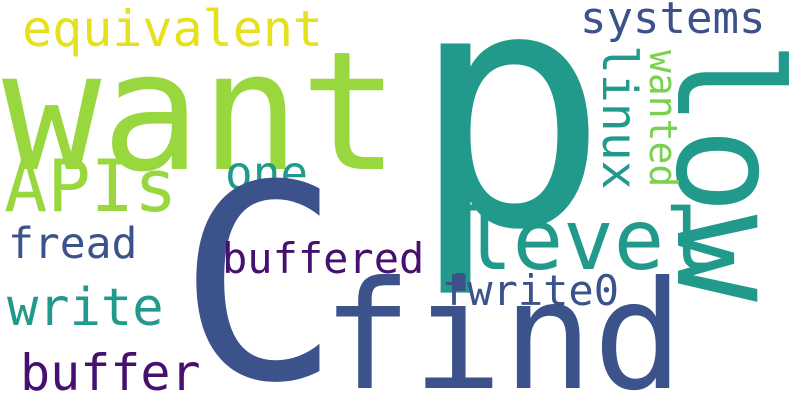 Image resolution: width=800 pixels, height=400 pixels. What do you see at coordinates (531, 290) in the screenshot?
I see `word-fwrite0: fwrite0` at bounding box center [531, 290].